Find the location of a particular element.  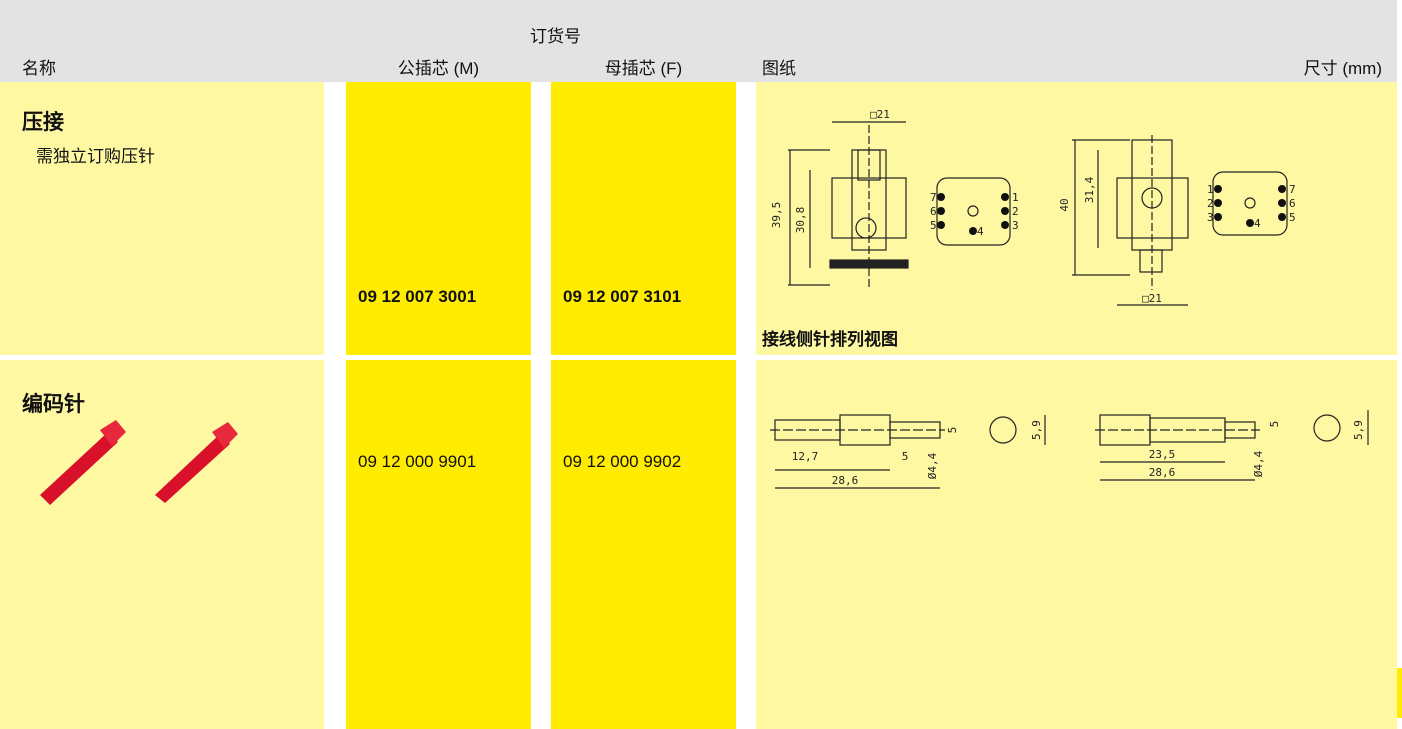

coding-pin-photo is located at coordinates (139, 462).